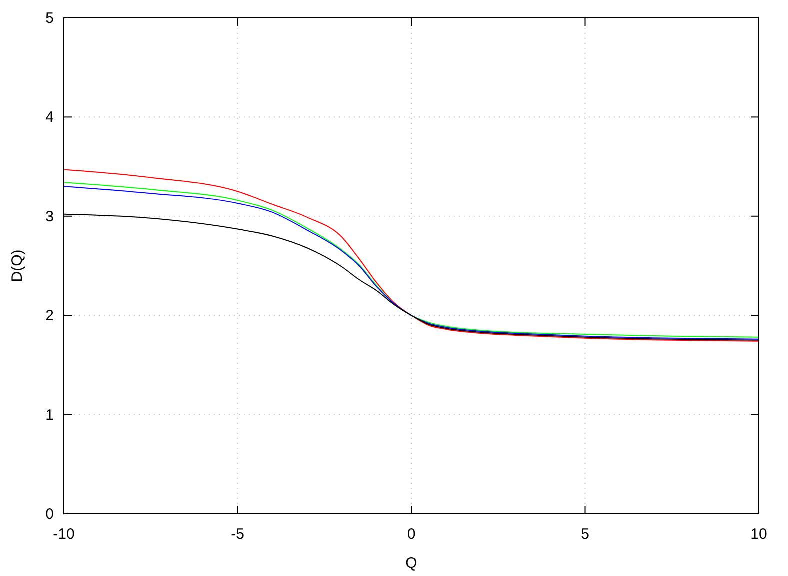 Image resolution: width=788 pixels, height=576 pixels. What do you see at coordinates (50, 514) in the screenshot?
I see `y-tick-label: 0` at bounding box center [50, 514].